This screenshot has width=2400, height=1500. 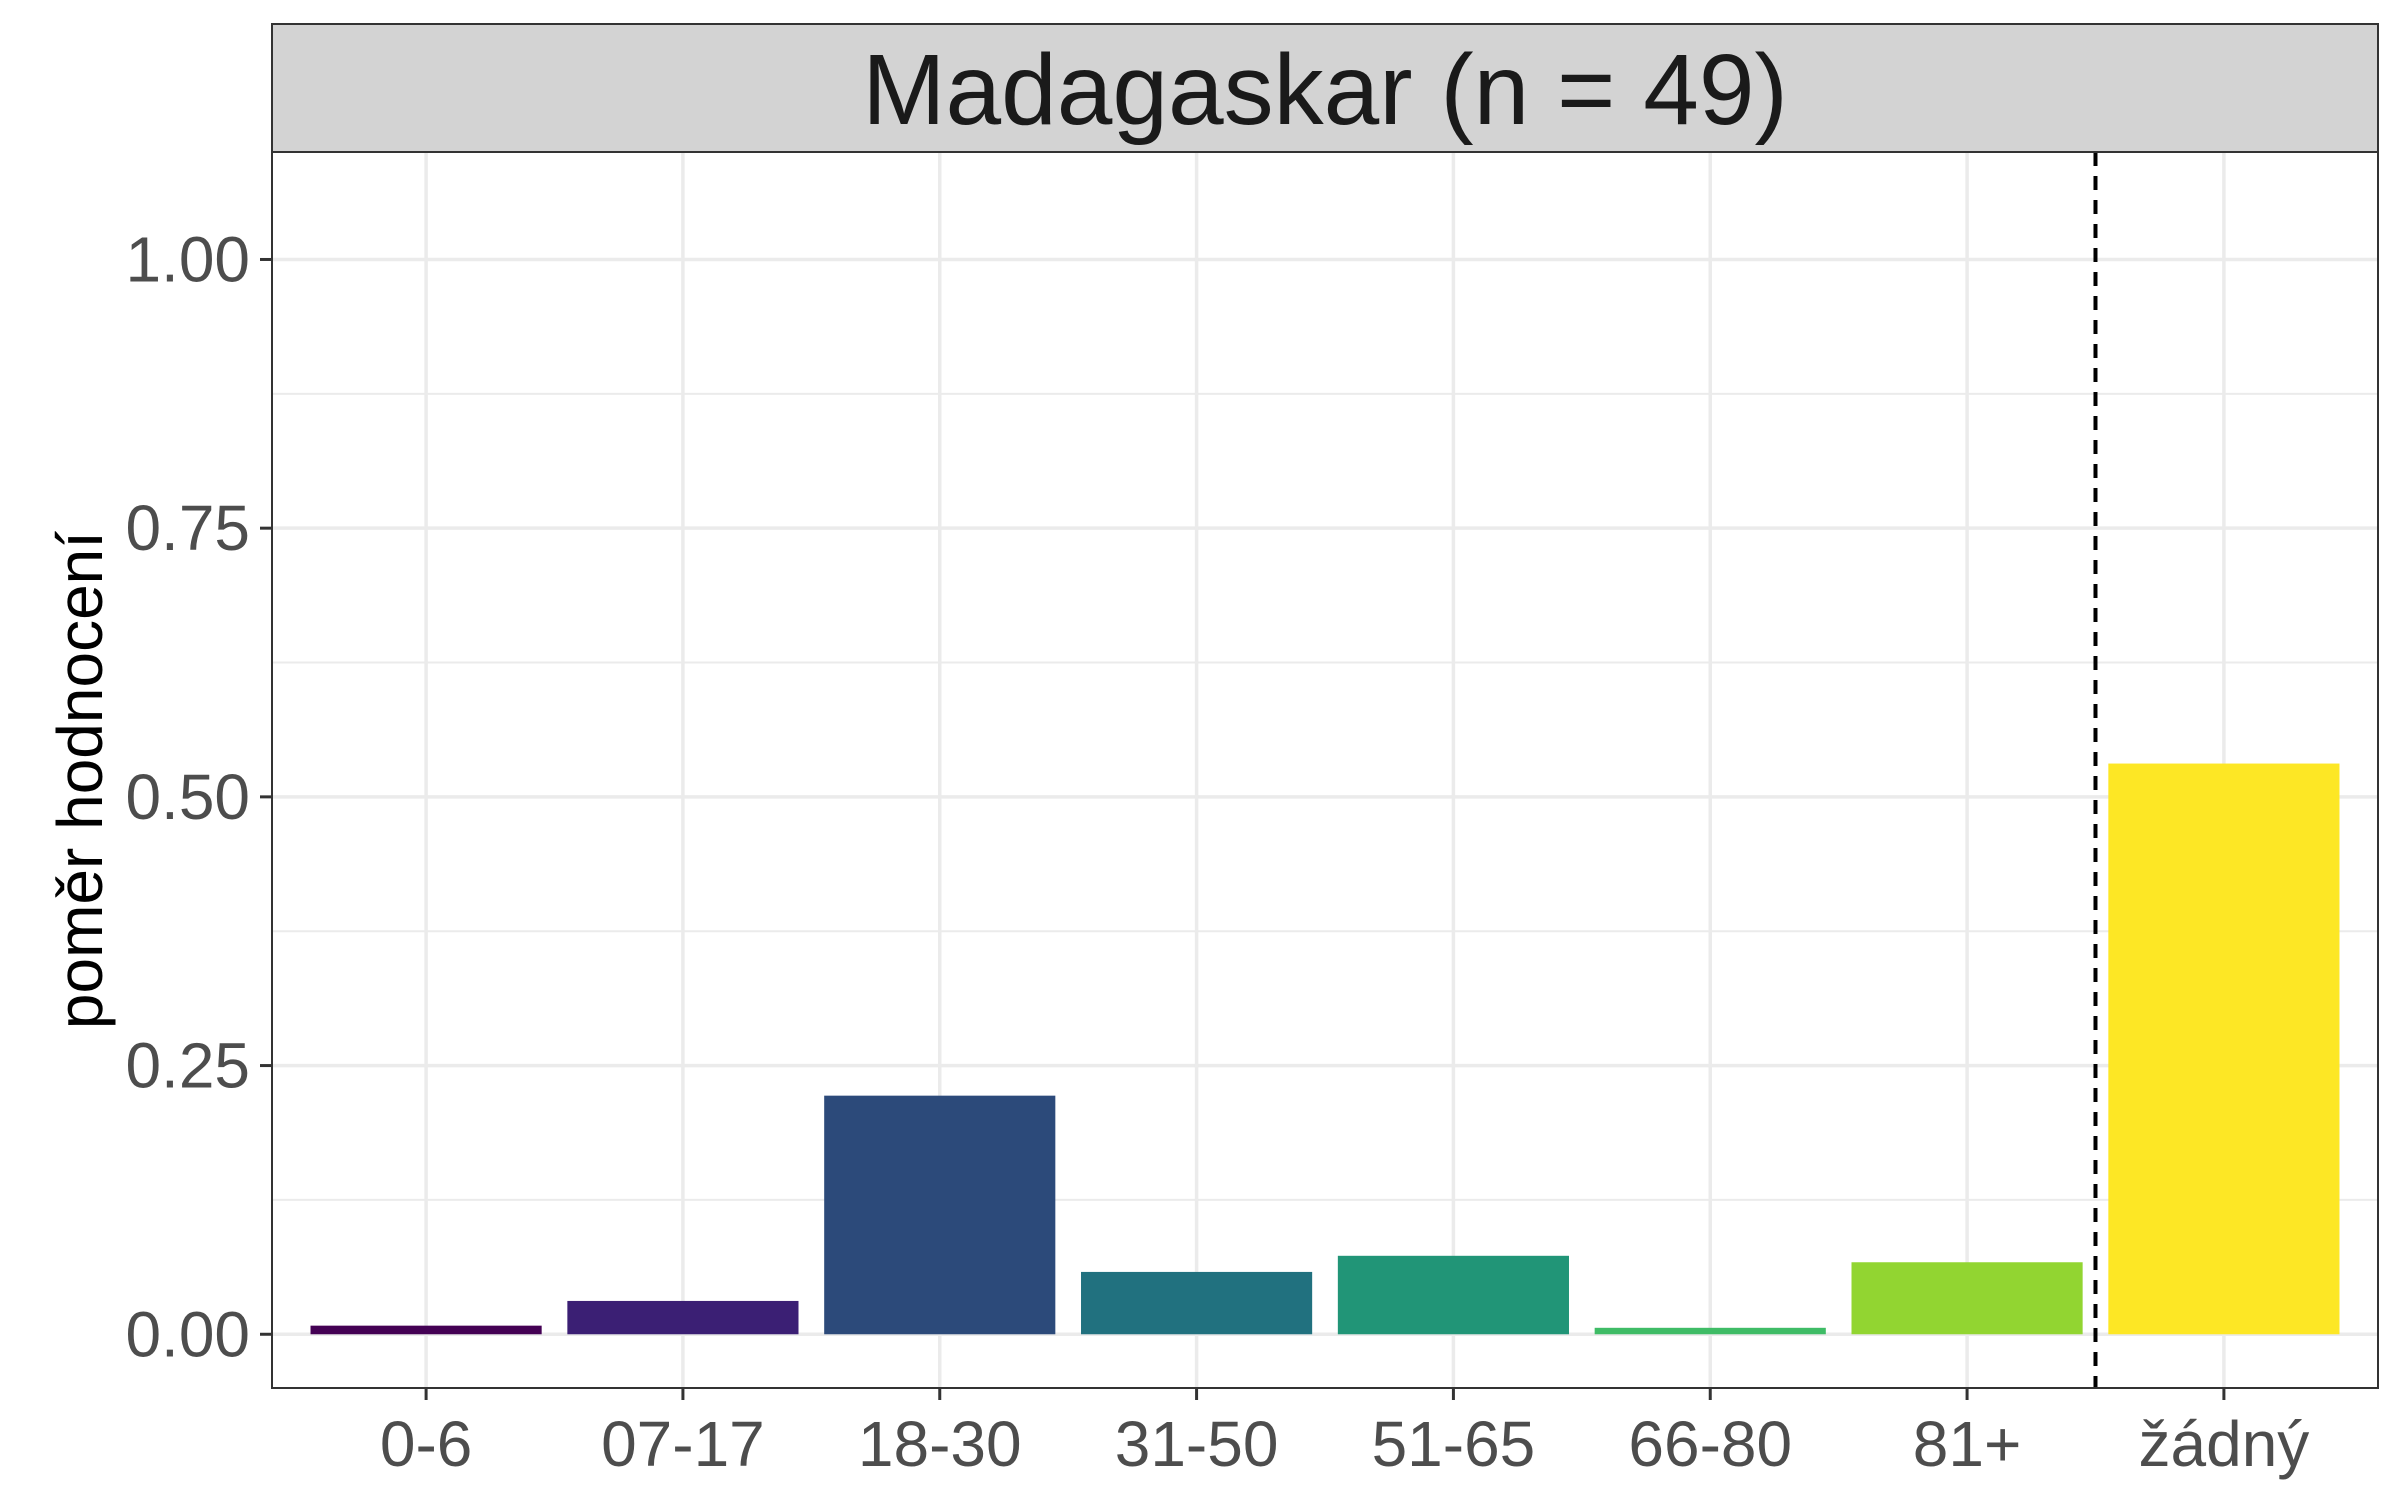 I want to click on x-tick-label: 81+, so click(x=1967, y=1444).